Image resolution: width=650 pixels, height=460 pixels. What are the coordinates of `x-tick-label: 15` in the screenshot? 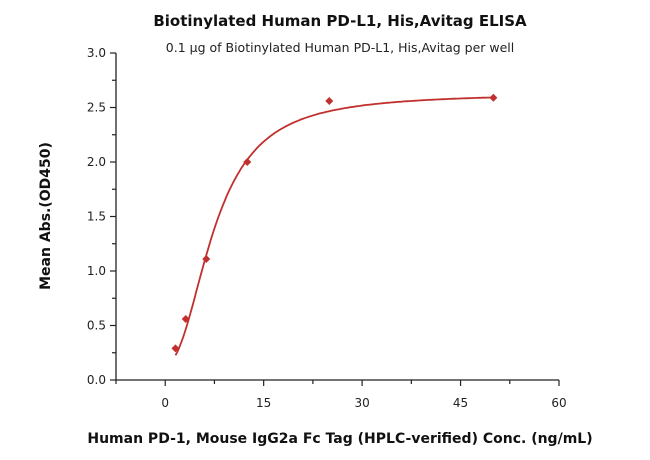 It's located at (263, 403).